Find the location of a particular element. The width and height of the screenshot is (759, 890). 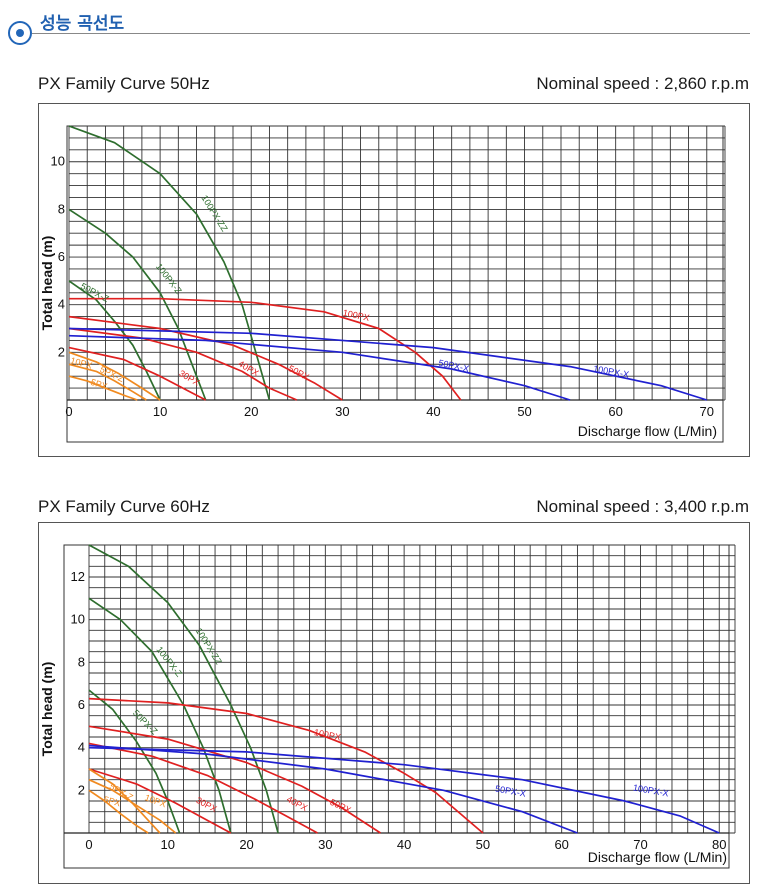

series-100px-z-line is located at coordinates (137, 304).